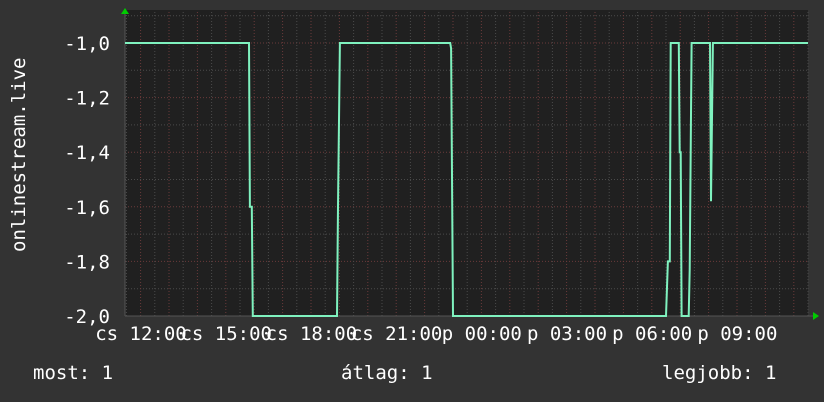 The width and height of the screenshot is (824, 402). What do you see at coordinates (87, 44) in the screenshot?
I see `y-tick-label: -1,0` at bounding box center [87, 44].